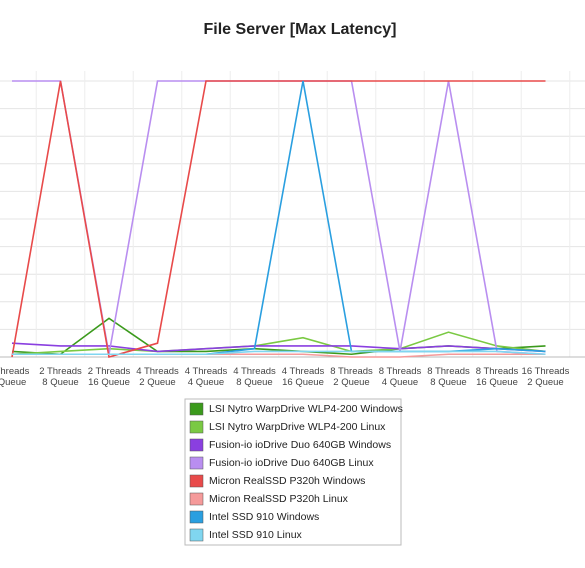 This screenshot has width=585, height=568. What do you see at coordinates (291, 463) in the screenshot?
I see `legend-label: Fusion-io ioDrive Duo 640GB Linux` at bounding box center [291, 463].